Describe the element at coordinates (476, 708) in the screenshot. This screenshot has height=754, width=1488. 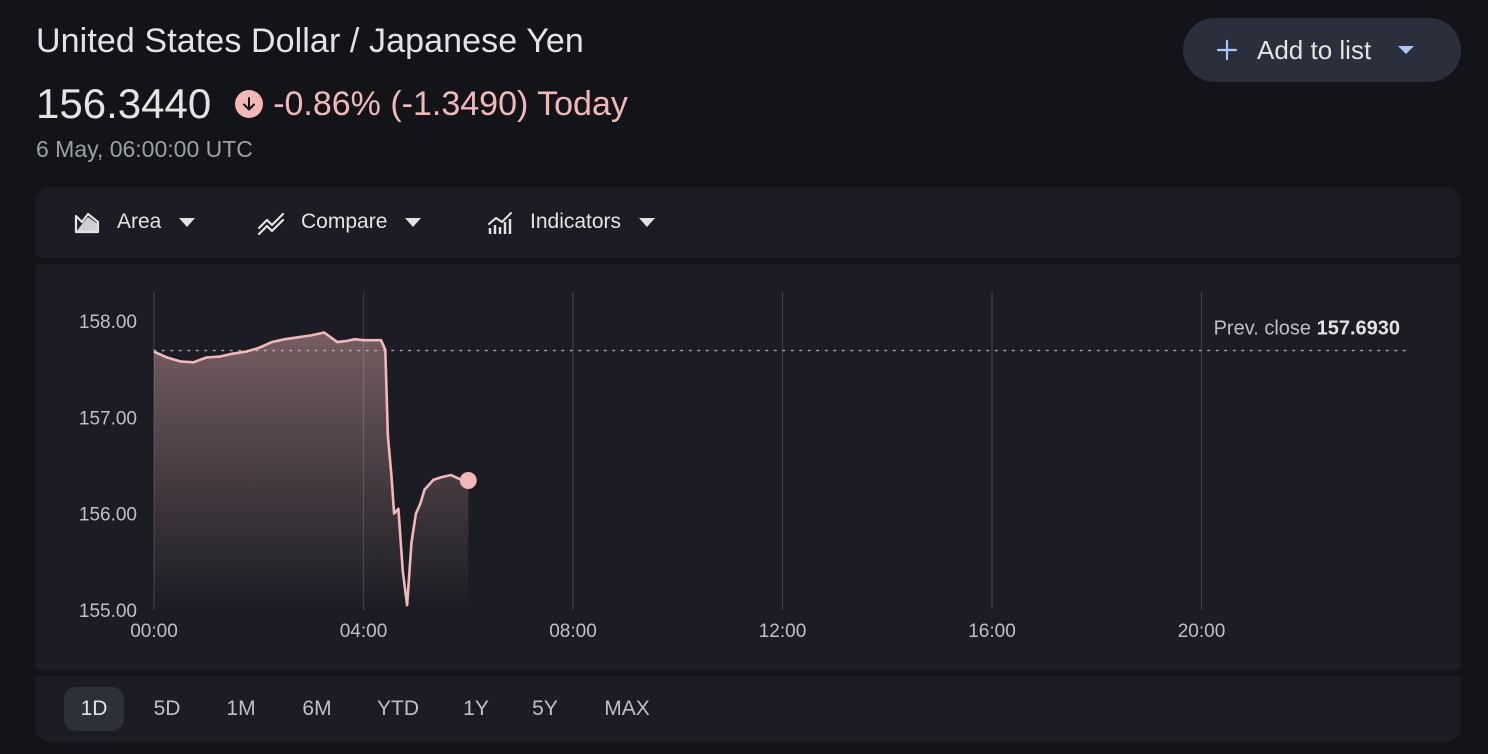
I see `range-1y: 1Y` at that location.